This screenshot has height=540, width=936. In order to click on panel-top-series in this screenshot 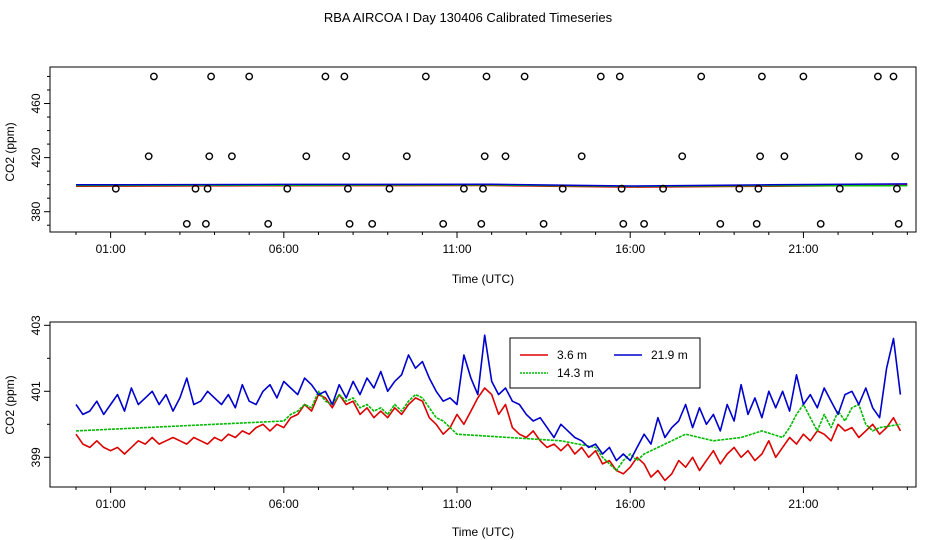, I will do `click(491, 185)`.